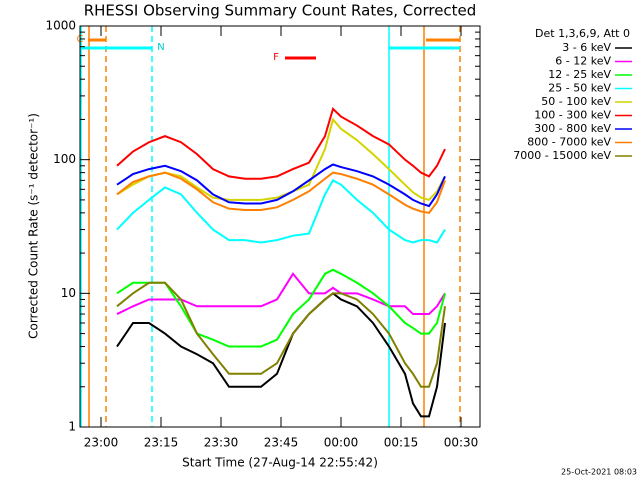 The width and height of the screenshot is (640, 480). I want to click on annotation: N, so click(160, 47).